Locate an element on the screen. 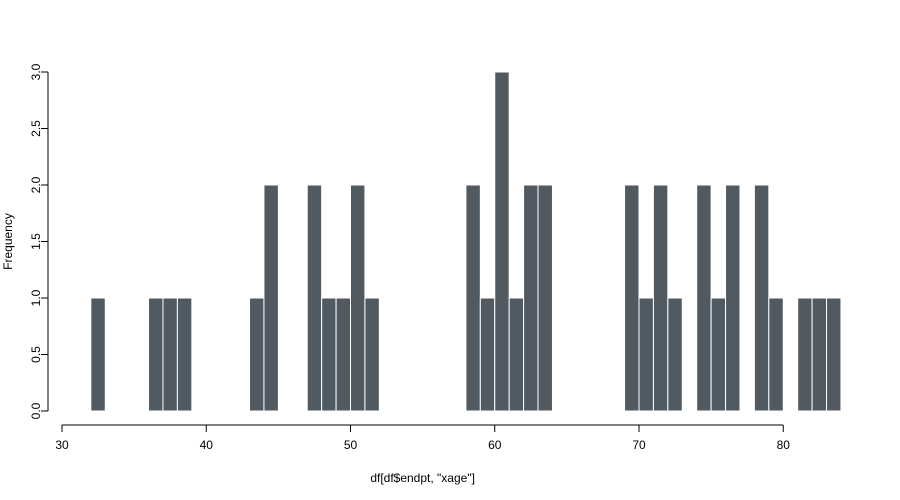 This screenshot has height=500, width=900. y-tick-label: 1.0 is located at coordinates (36, 297).